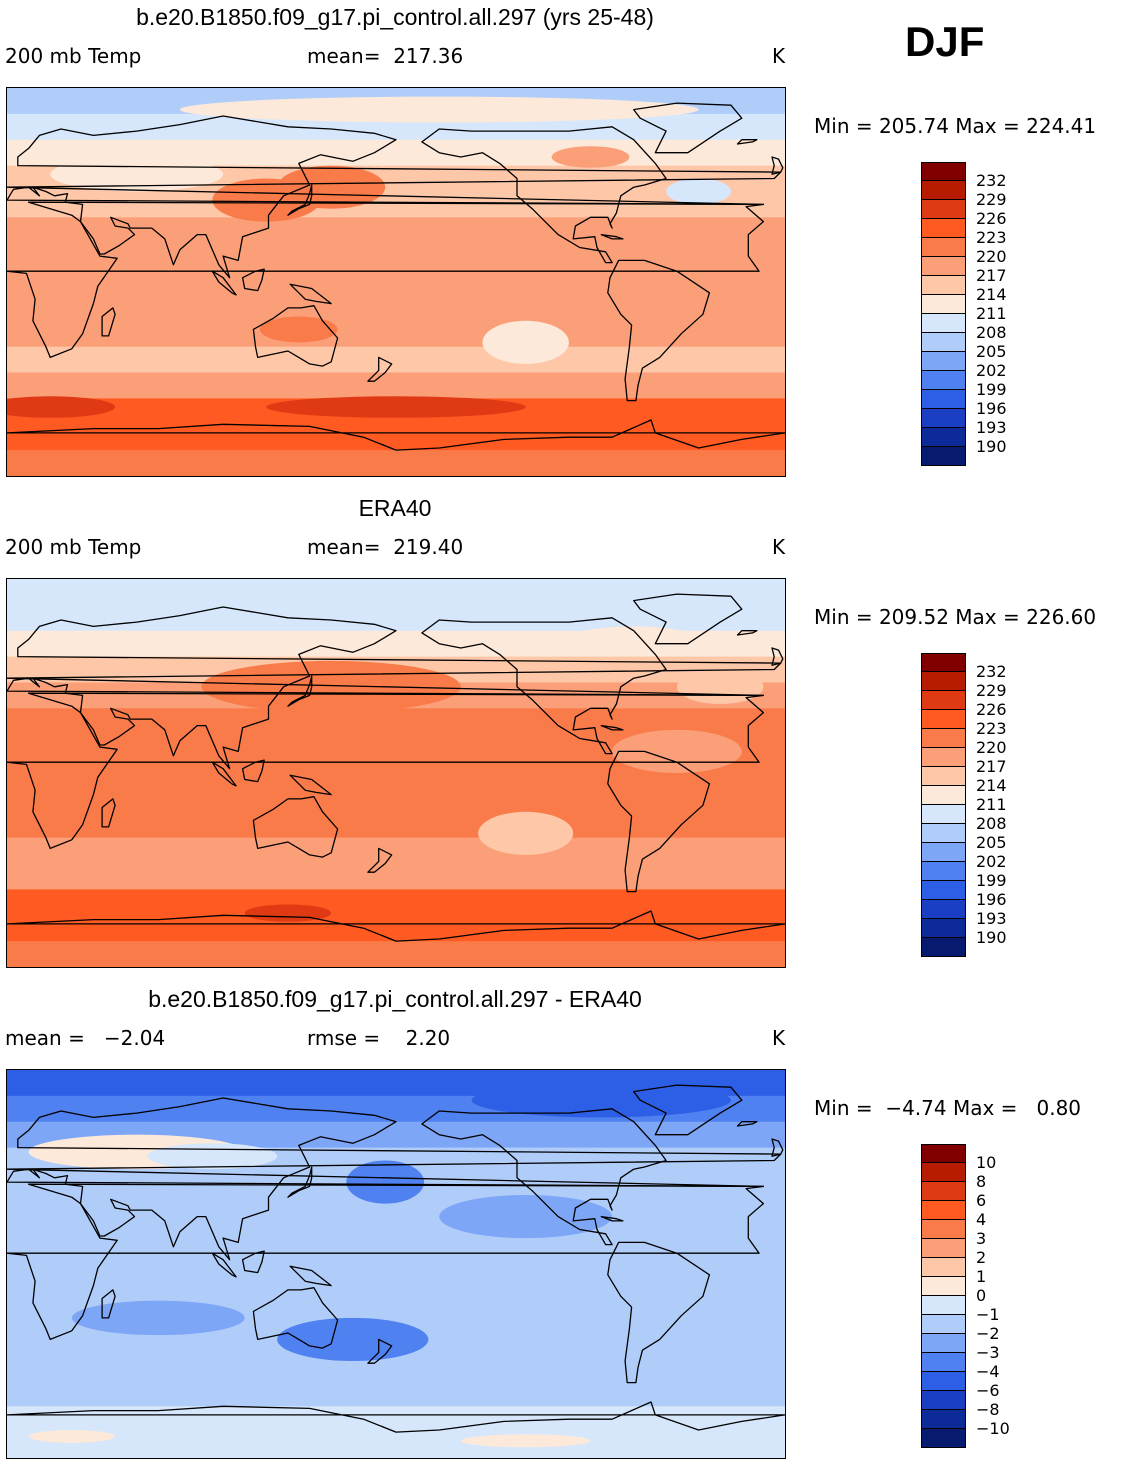 The image size is (1127, 1466). I want to click on colorbar-label: 220, so click(991, 256).